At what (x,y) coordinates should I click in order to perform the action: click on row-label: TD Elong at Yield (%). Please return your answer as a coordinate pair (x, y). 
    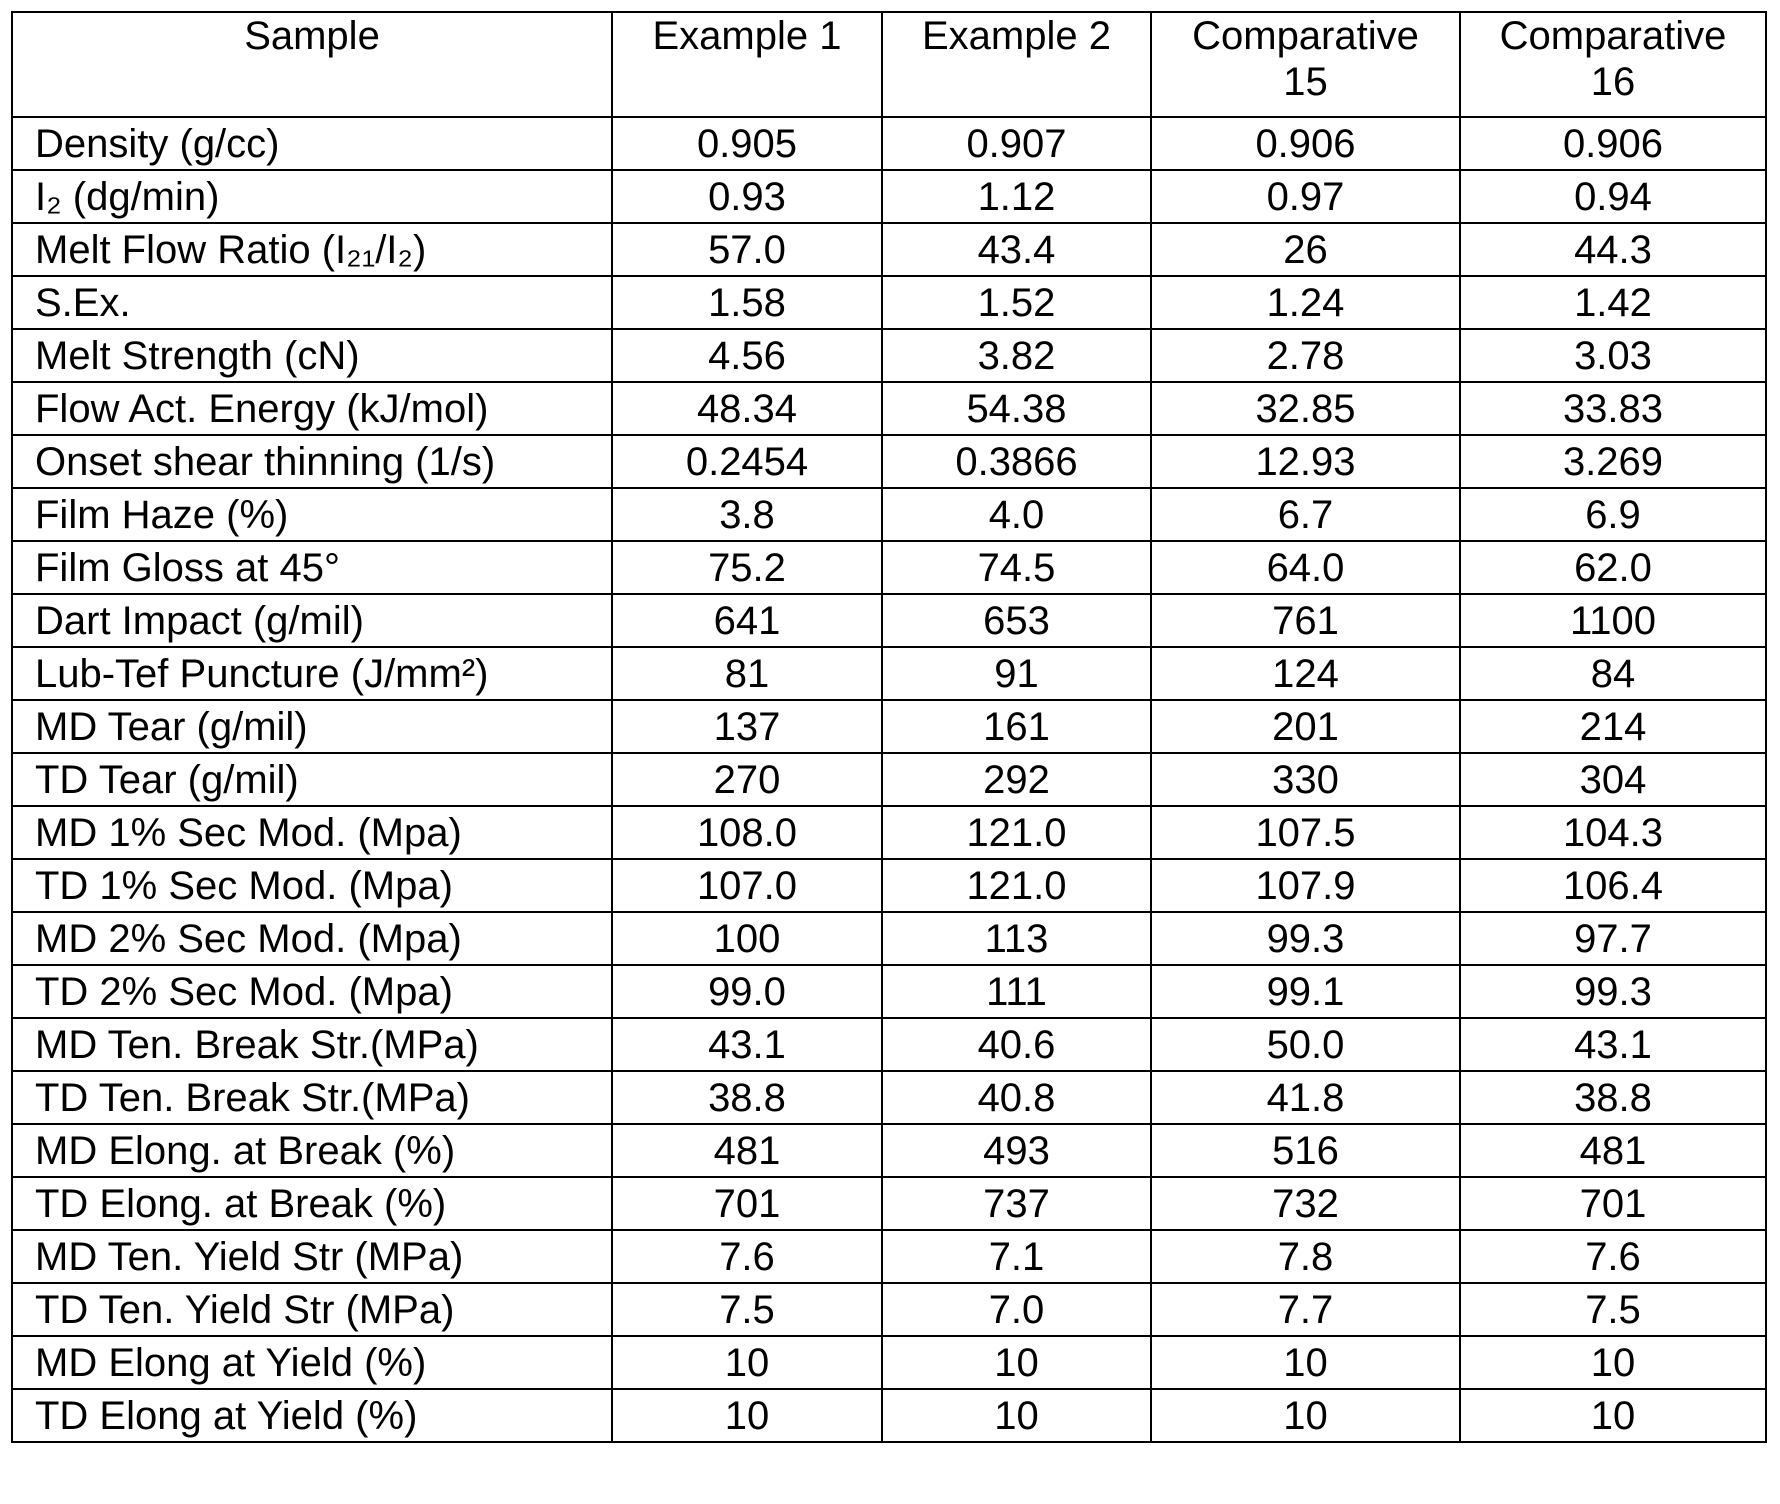
    Looking at the image, I should click on (312, 1415).